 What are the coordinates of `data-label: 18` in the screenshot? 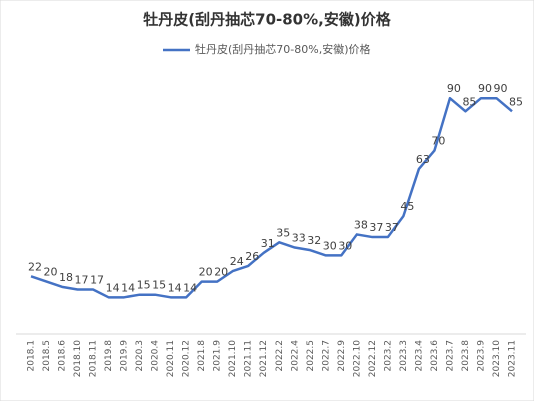 It's located at (66, 277).